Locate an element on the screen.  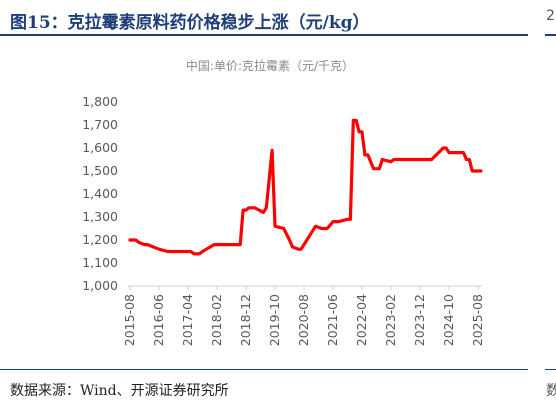
x-tick-label: 2021-06 is located at coordinates (332, 320).